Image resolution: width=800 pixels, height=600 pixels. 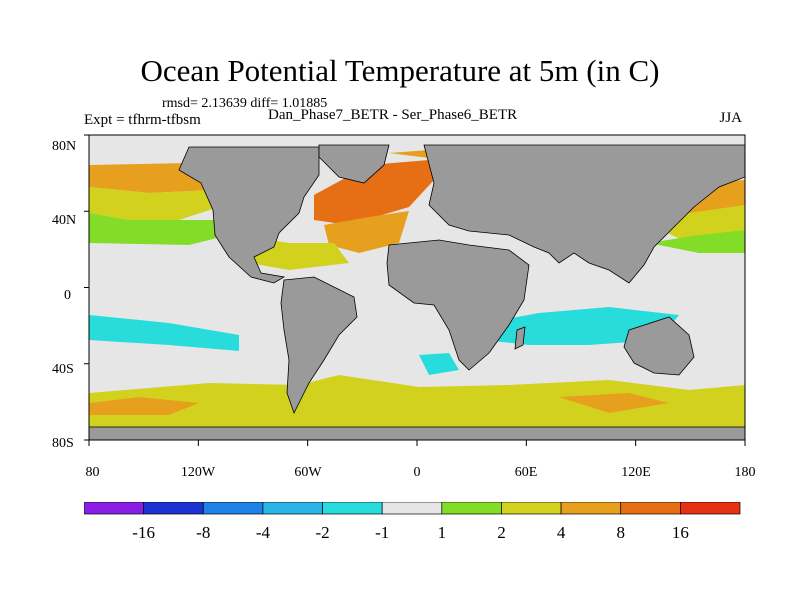 I want to click on stats-label: rmsd= 2.13639 diff= 1.01885, so click(x=245, y=103).